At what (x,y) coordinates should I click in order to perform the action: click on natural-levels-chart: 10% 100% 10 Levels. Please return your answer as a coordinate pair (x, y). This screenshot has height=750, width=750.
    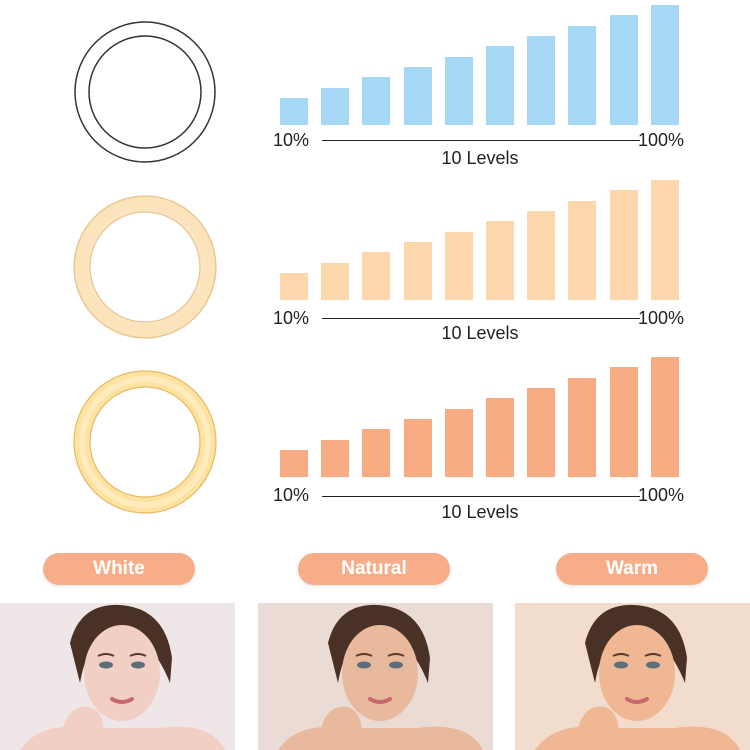
    Looking at the image, I should click on (480, 262).